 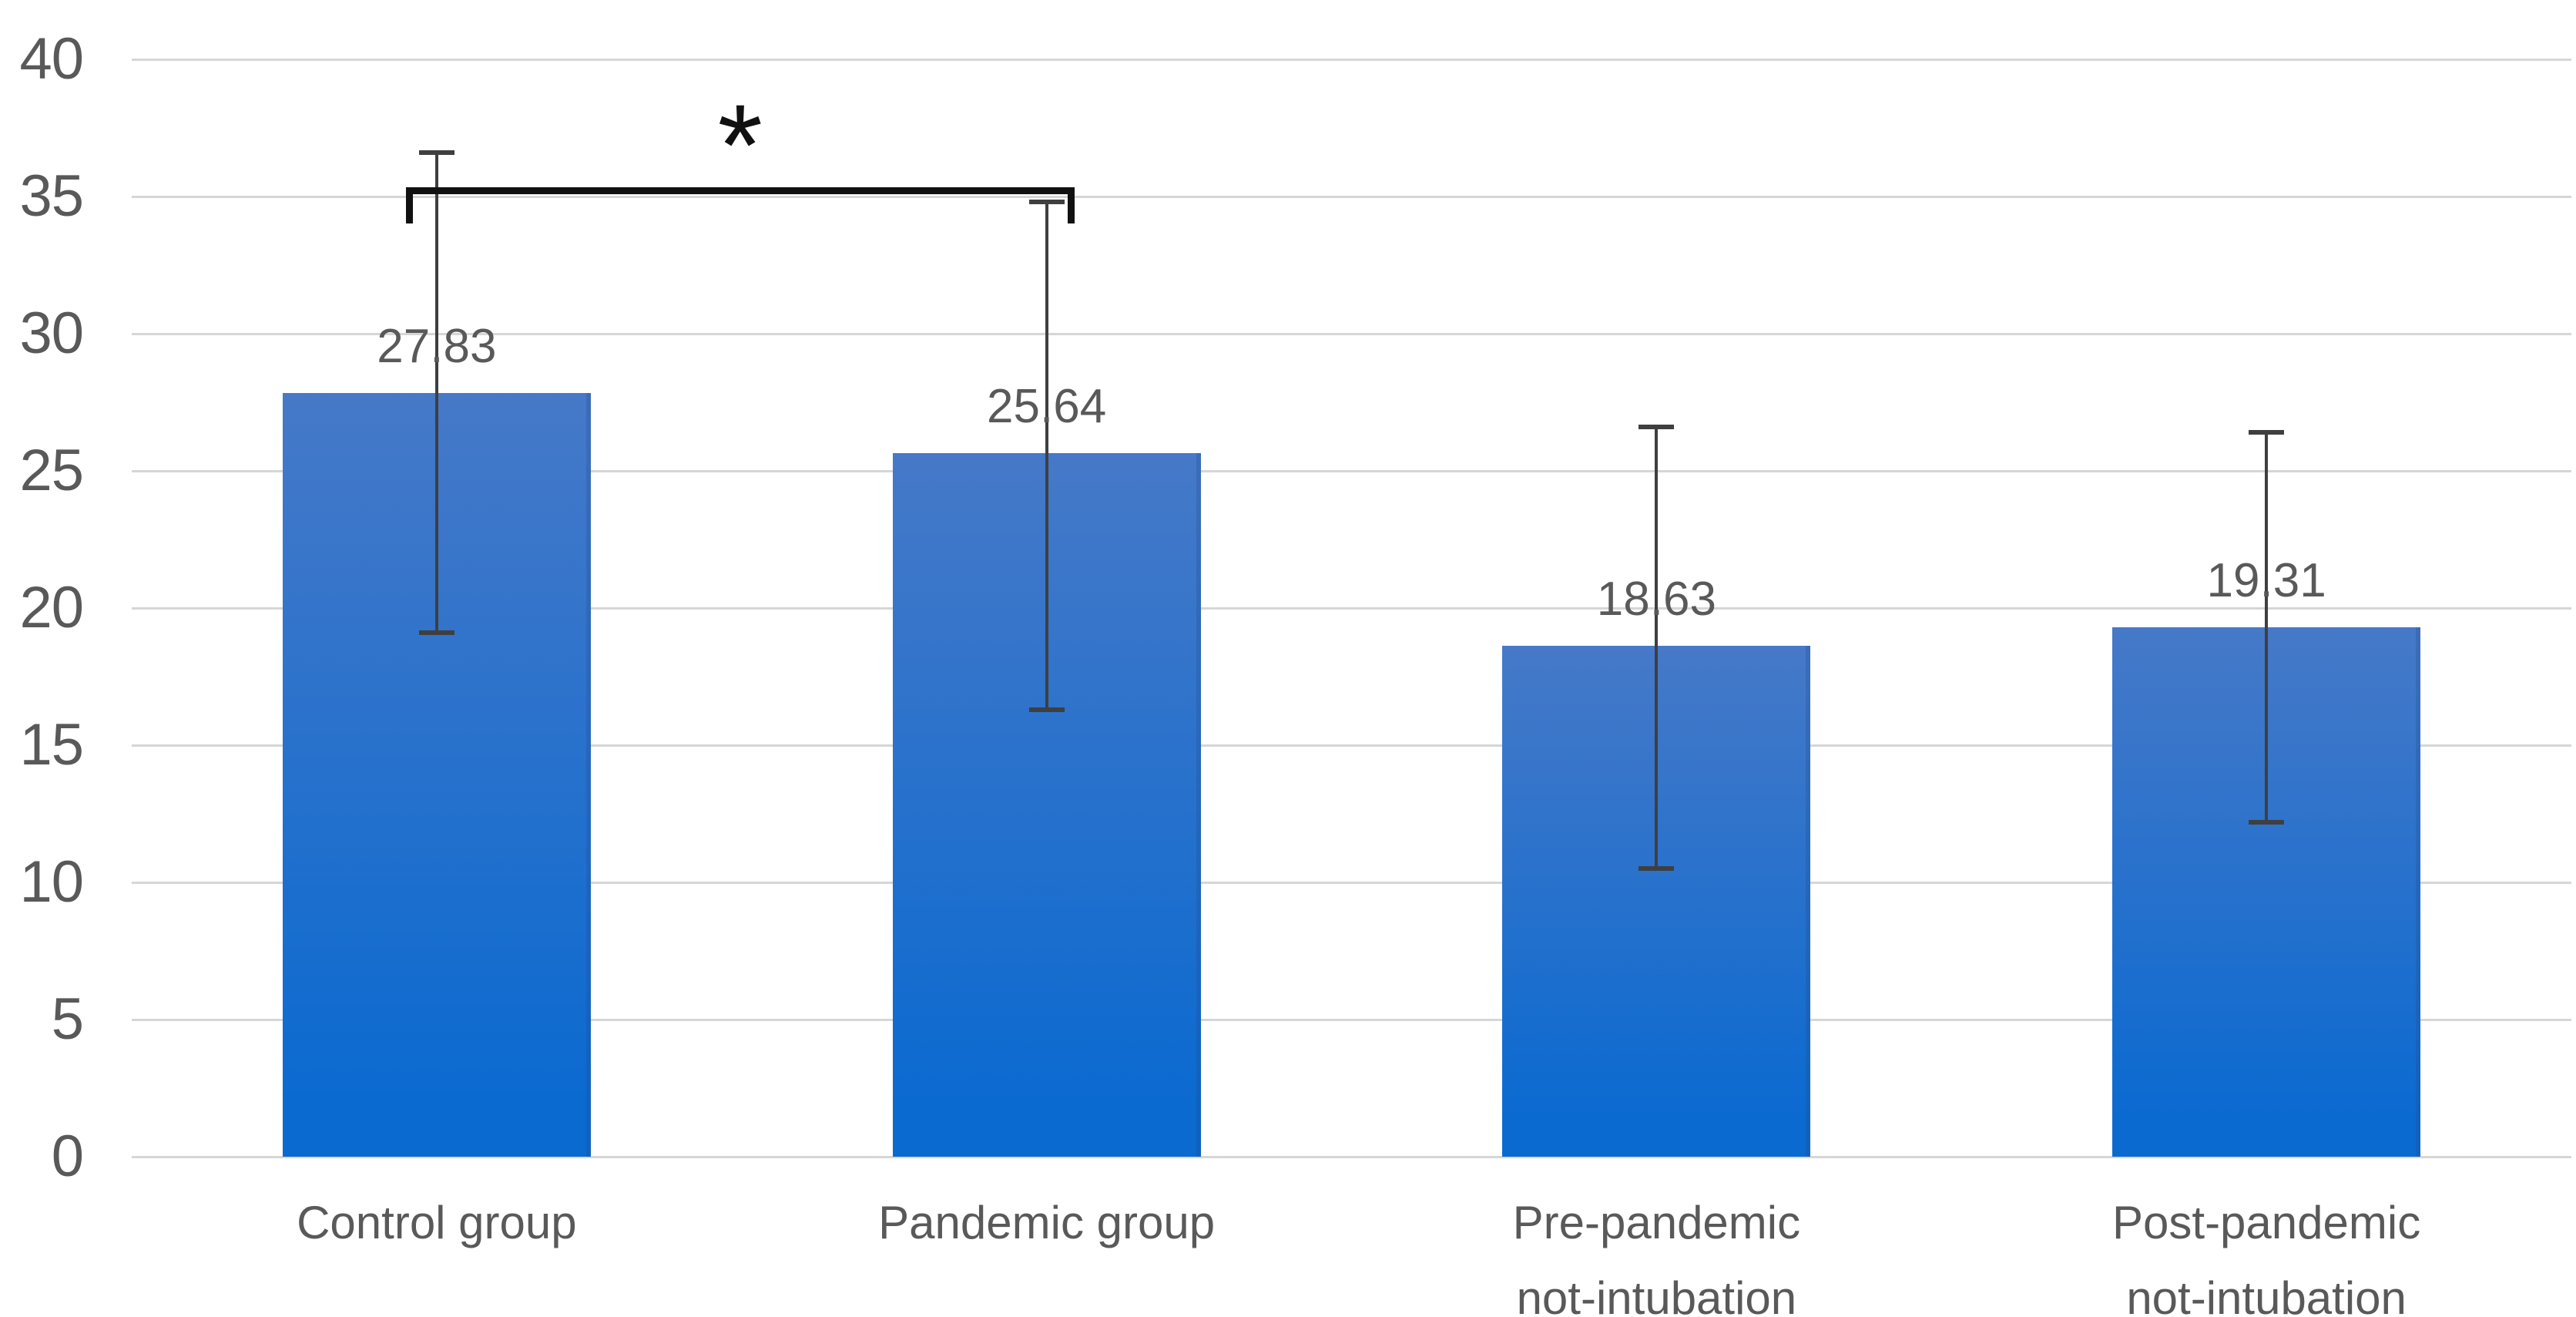 What do you see at coordinates (436, 393) in the screenshot?
I see `error-bar-control-group` at bounding box center [436, 393].